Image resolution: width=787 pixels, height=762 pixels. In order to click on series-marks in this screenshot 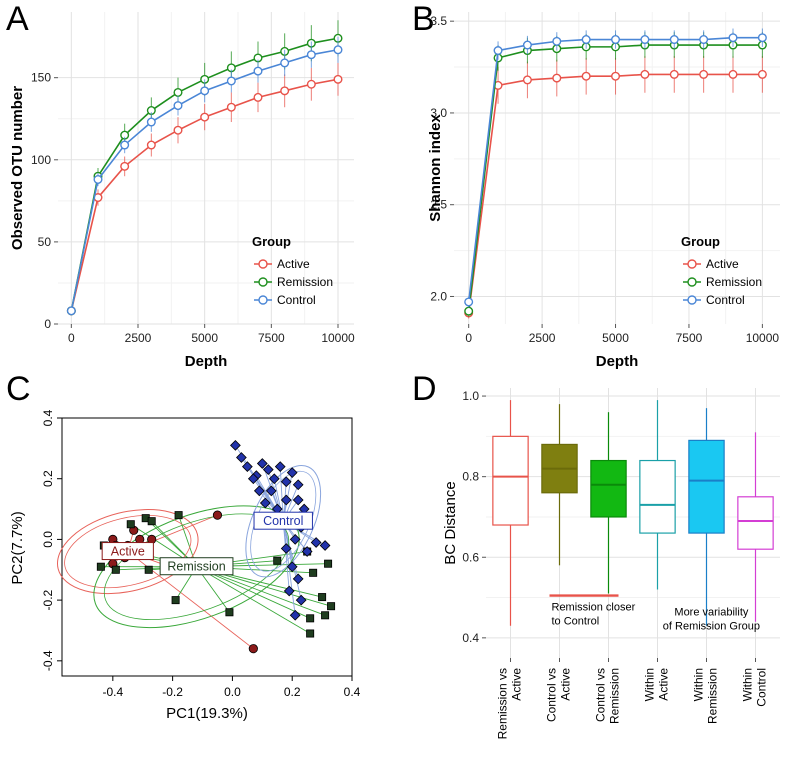, I will do `click(615, 173)`.